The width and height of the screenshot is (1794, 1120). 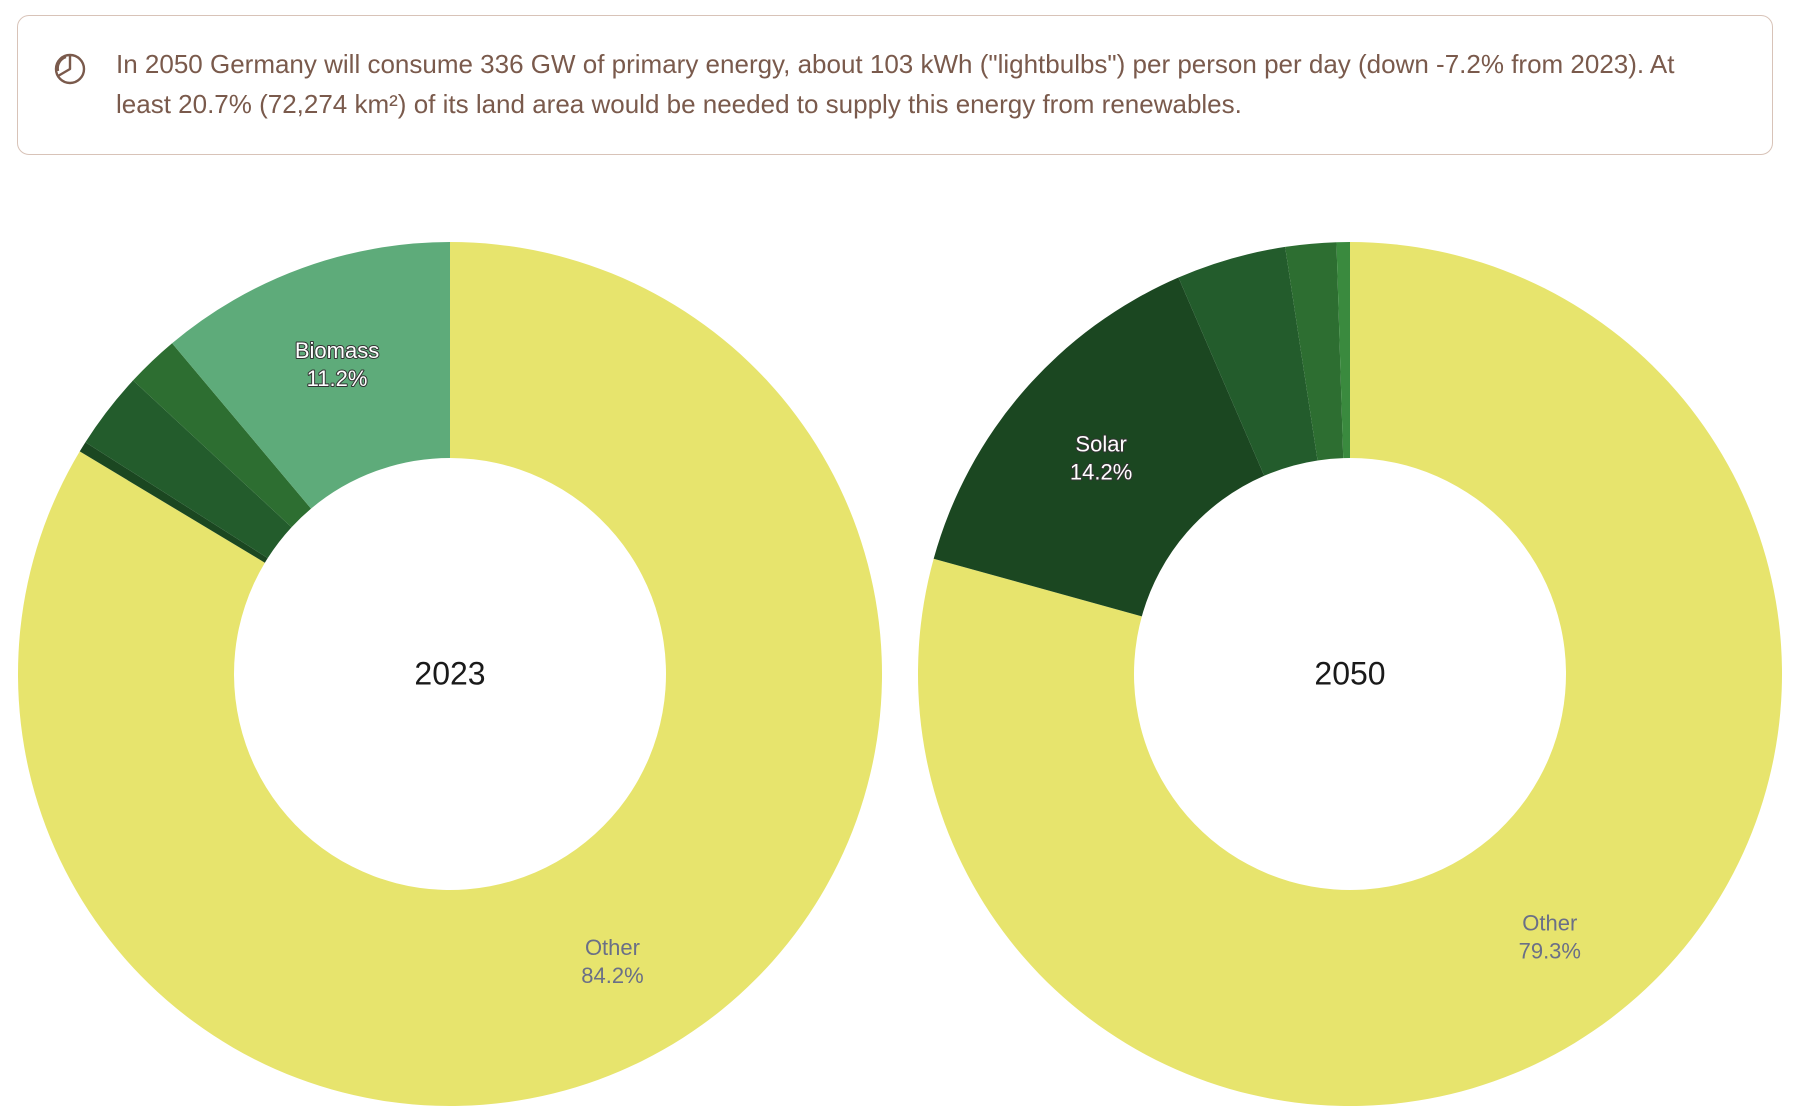 I want to click on slice-pct-biomass: 11.2%, so click(x=337, y=378).